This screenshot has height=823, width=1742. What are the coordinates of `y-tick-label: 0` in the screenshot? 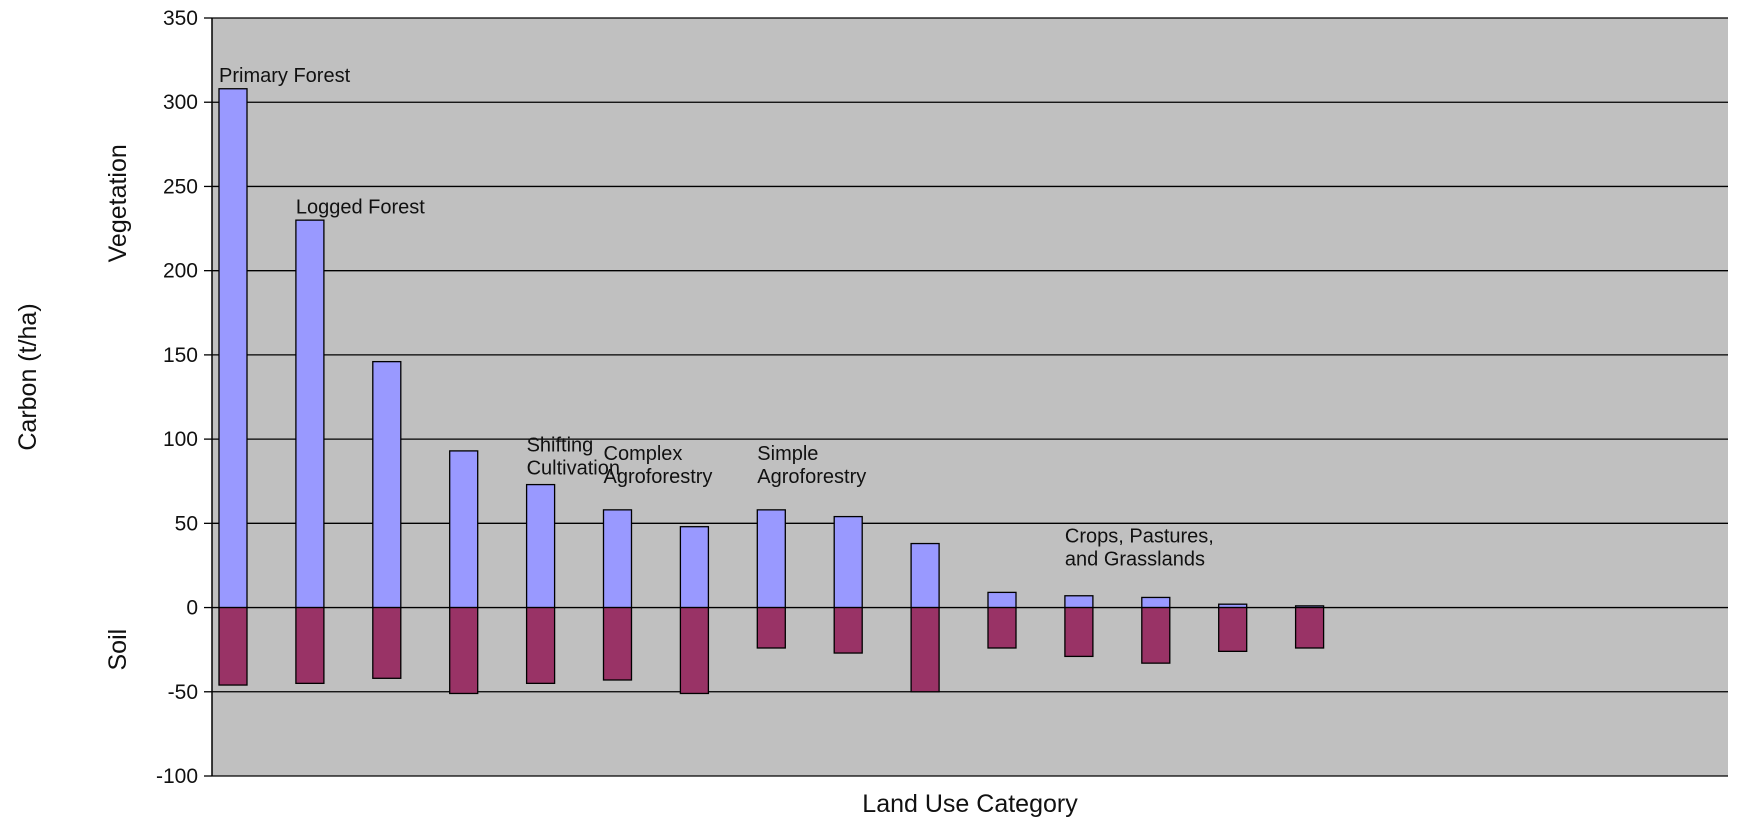 It's located at (192, 608).